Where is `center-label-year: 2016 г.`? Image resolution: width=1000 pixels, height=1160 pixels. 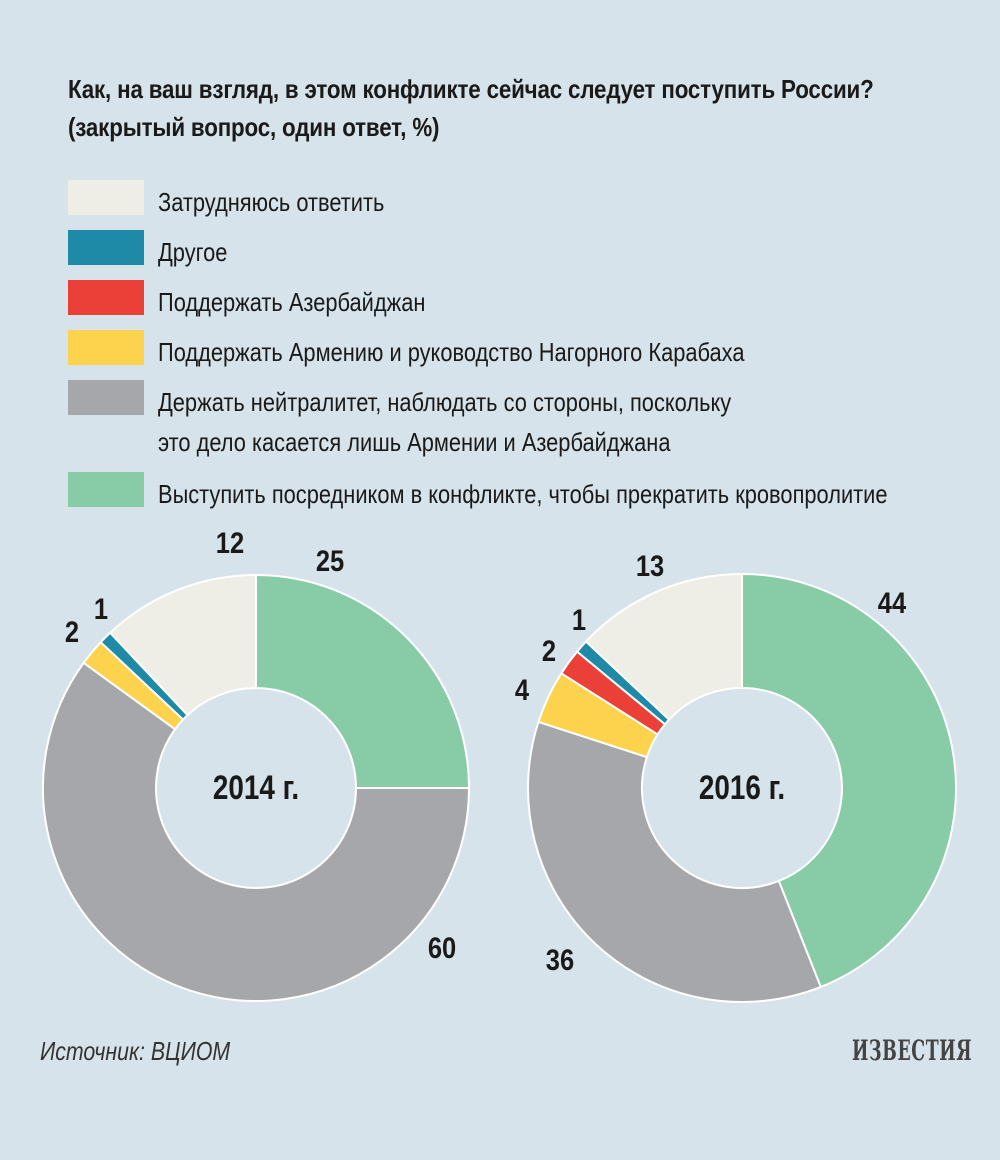
center-label-year: 2016 г. is located at coordinates (742, 787).